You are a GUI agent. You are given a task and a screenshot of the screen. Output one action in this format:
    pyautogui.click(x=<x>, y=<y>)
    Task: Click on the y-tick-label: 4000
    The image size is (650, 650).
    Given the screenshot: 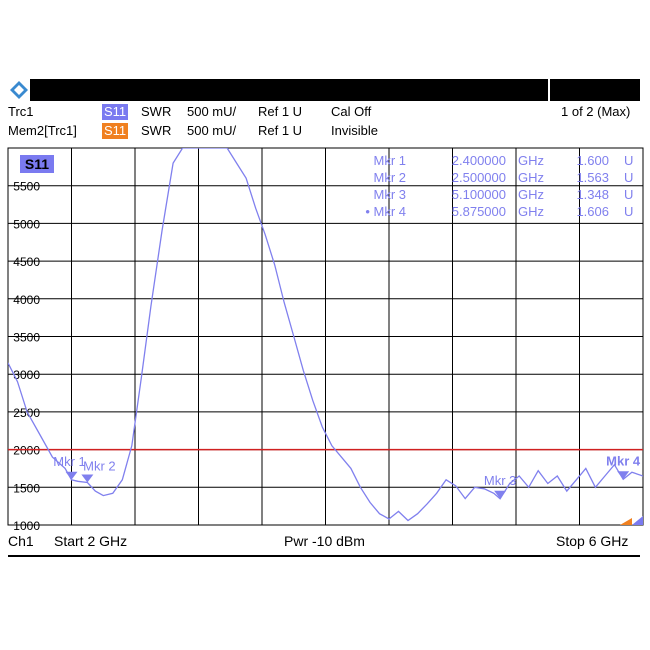 What is the action you would take?
    pyautogui.click(x=26, y=300)
    